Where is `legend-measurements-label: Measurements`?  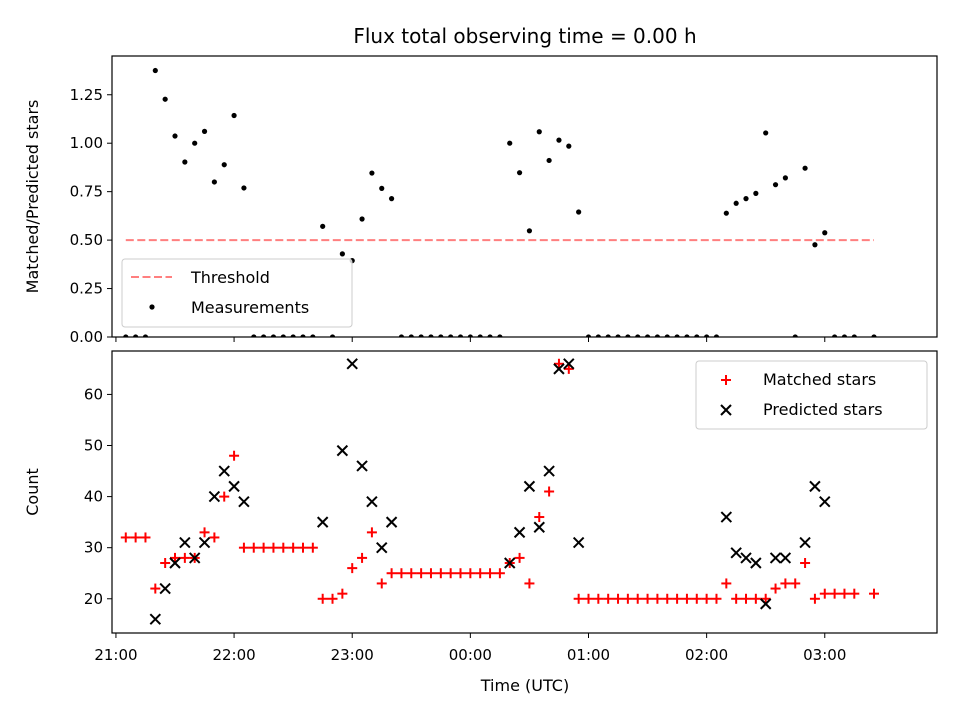 legend-measurements-label: Measurements is located at coordinates (250, 307).